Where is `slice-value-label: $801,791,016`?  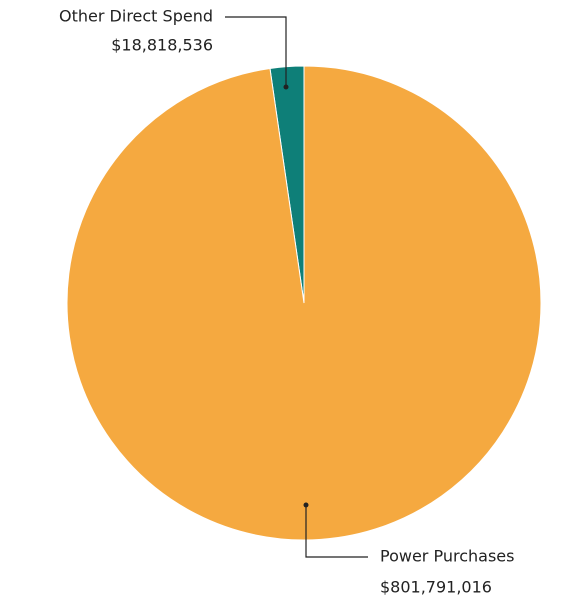 slice-value-label: $801,791,016 is located at coordinates (436, 587).